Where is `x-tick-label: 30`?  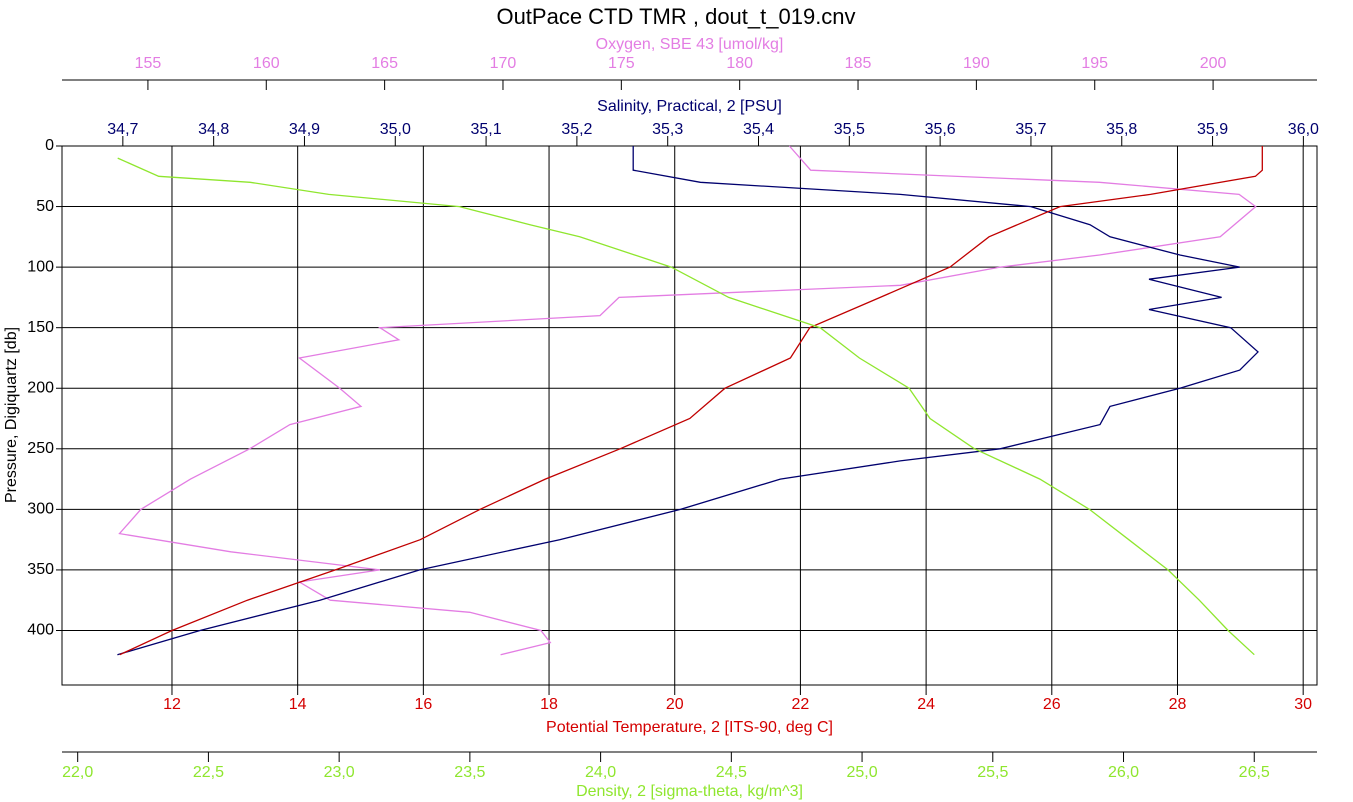
x-tick-label: 30 is located at coordinates (1303, 704).